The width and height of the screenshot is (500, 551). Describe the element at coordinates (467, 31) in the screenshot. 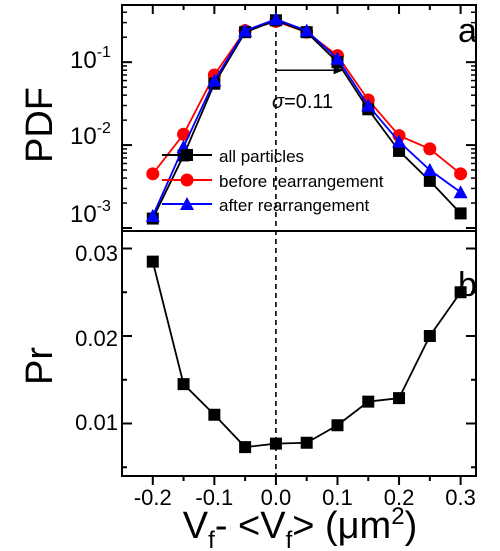

I see `panel-a-label: a` at that location.